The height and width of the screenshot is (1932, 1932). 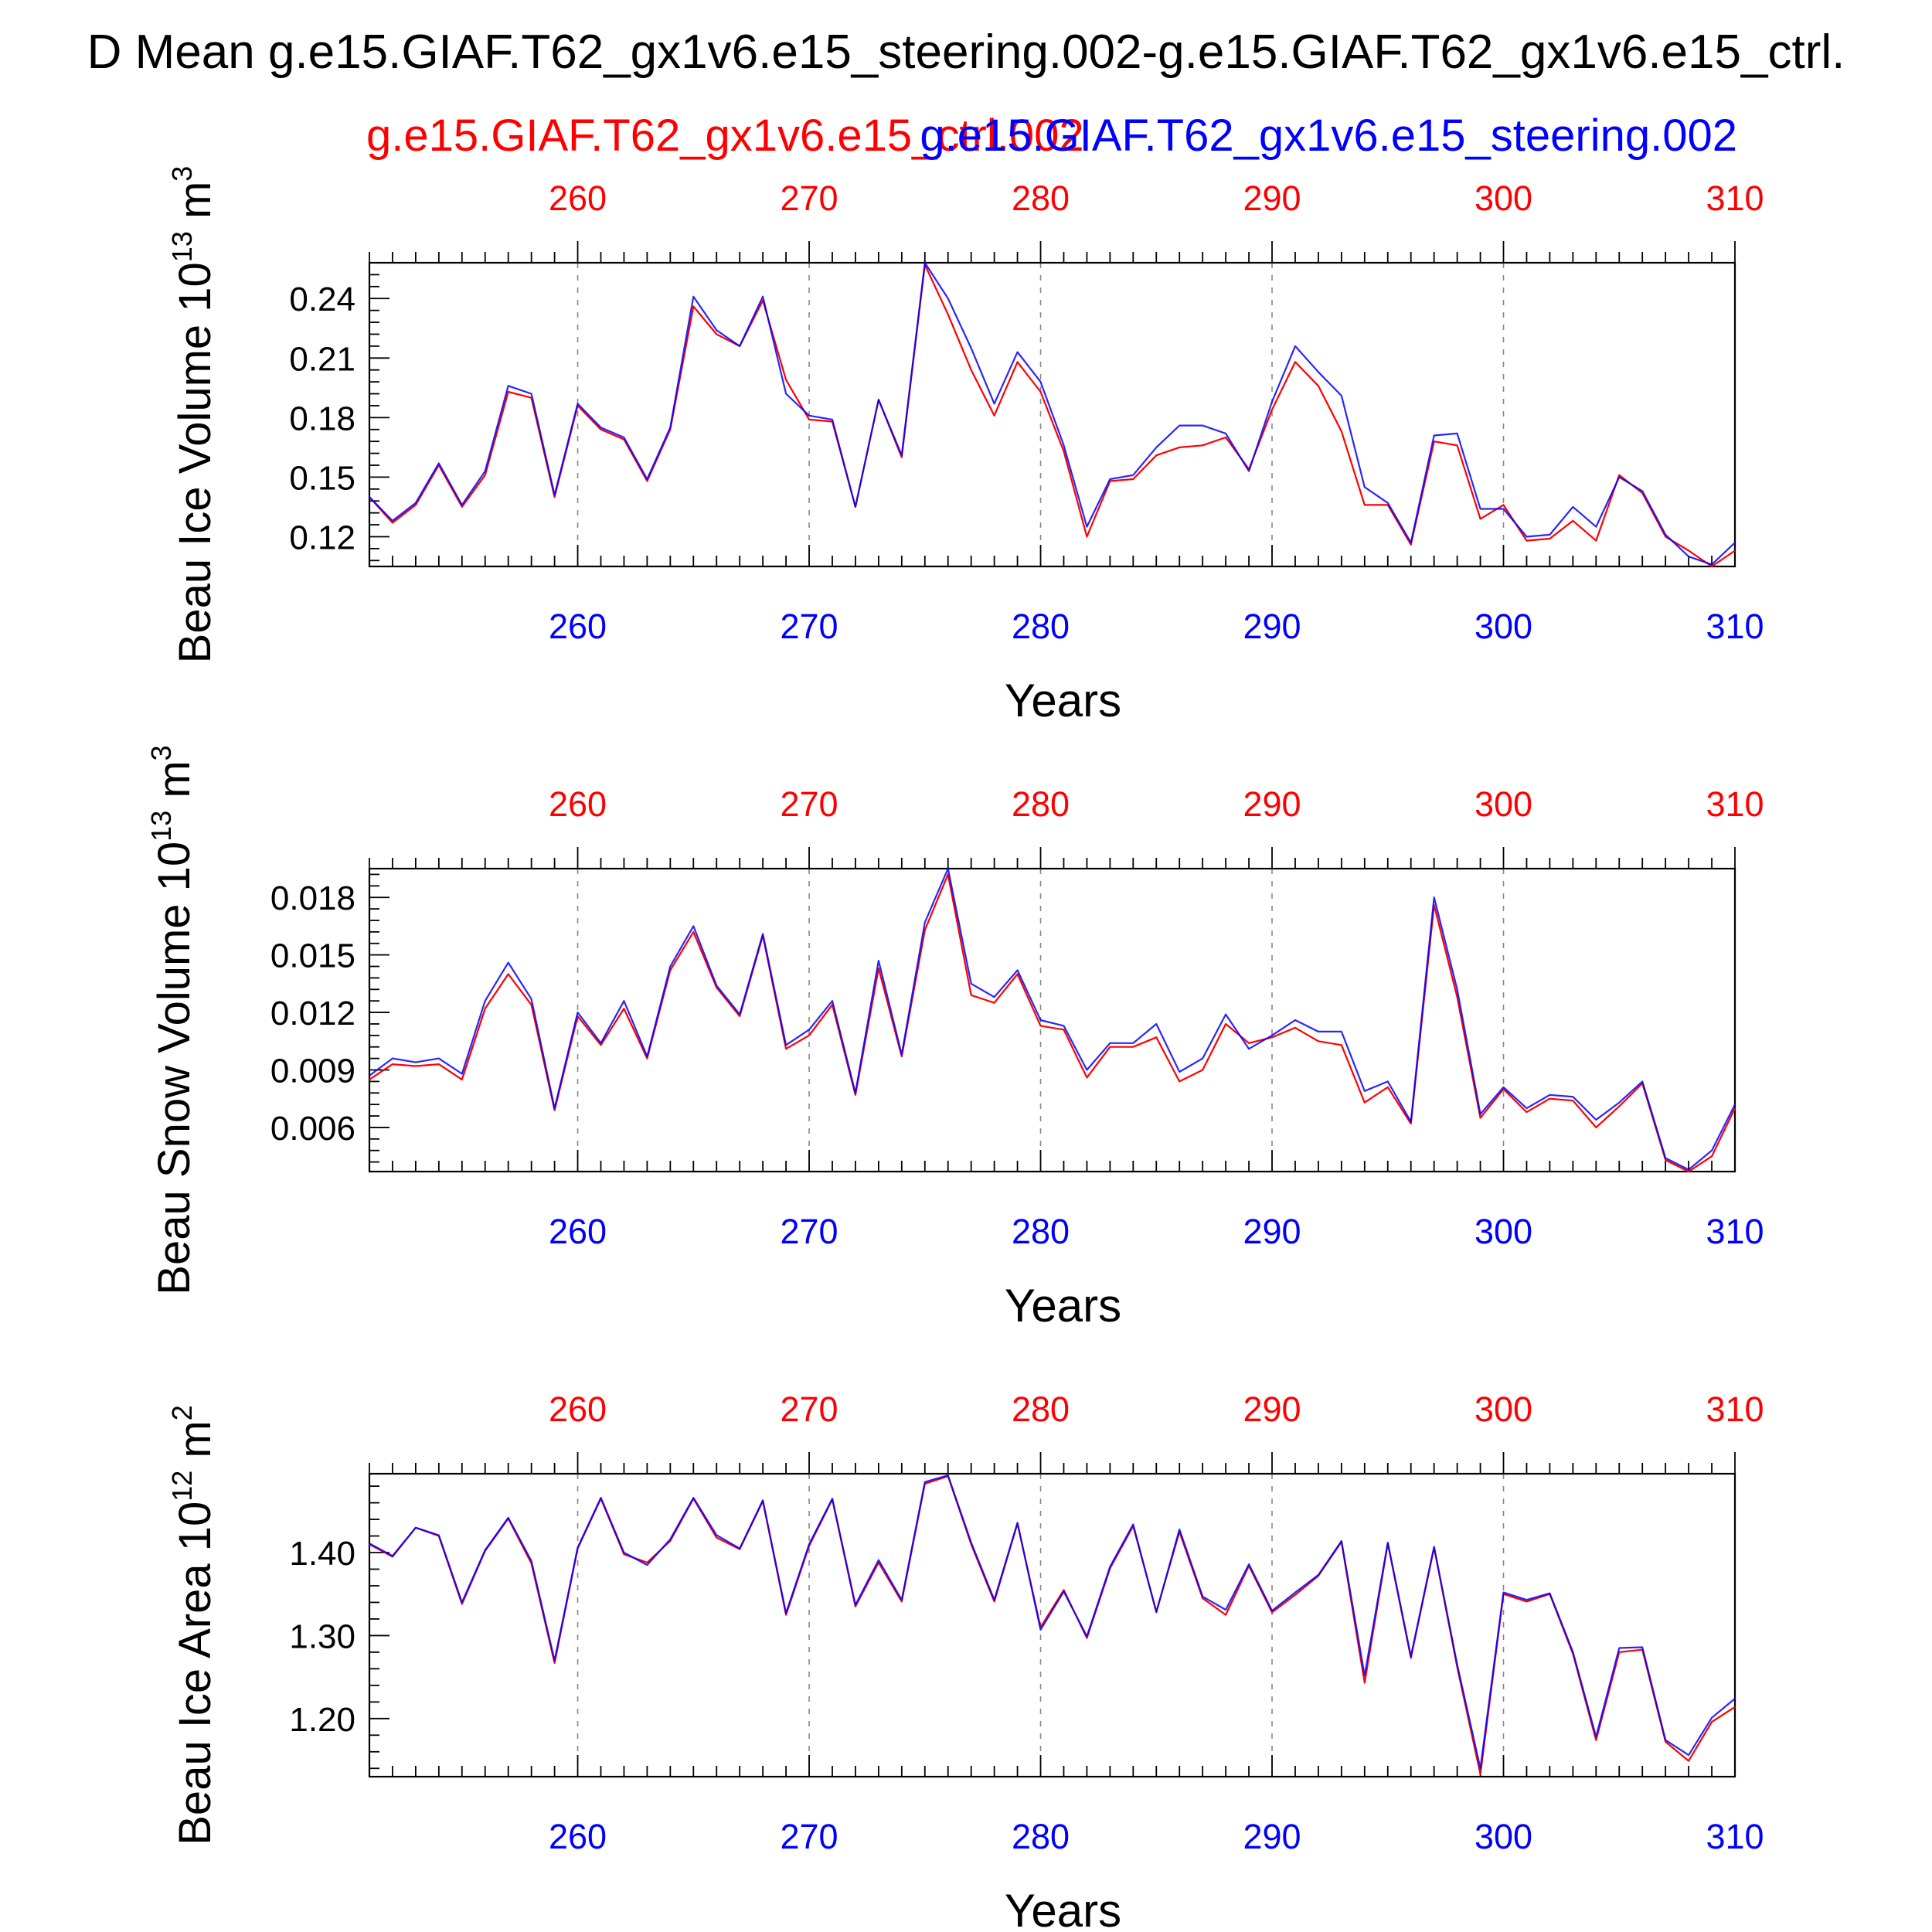 What do you see at coordinates (322, 1554) in the screenshot?
I see `y-tick-label: 1.40` at bounding box center [322, 1554].